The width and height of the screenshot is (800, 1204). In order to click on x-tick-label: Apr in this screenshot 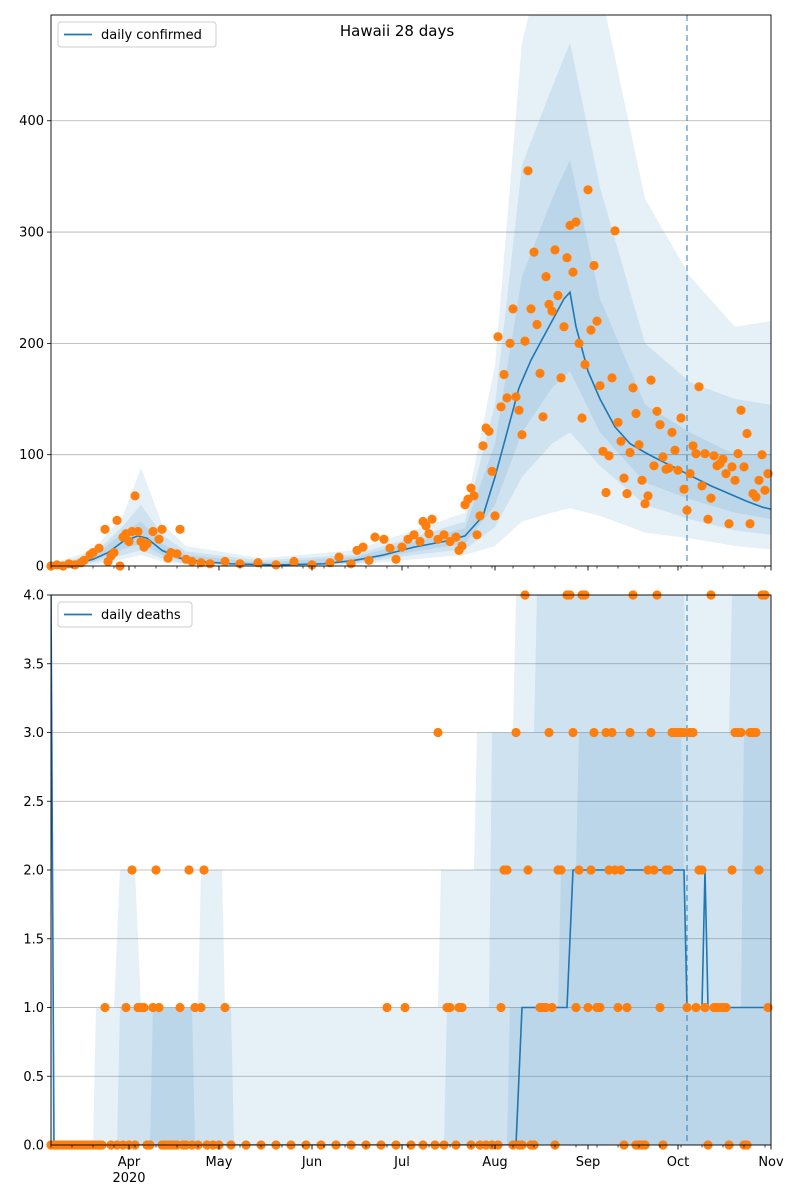, I will do `click(129, 1162)`.